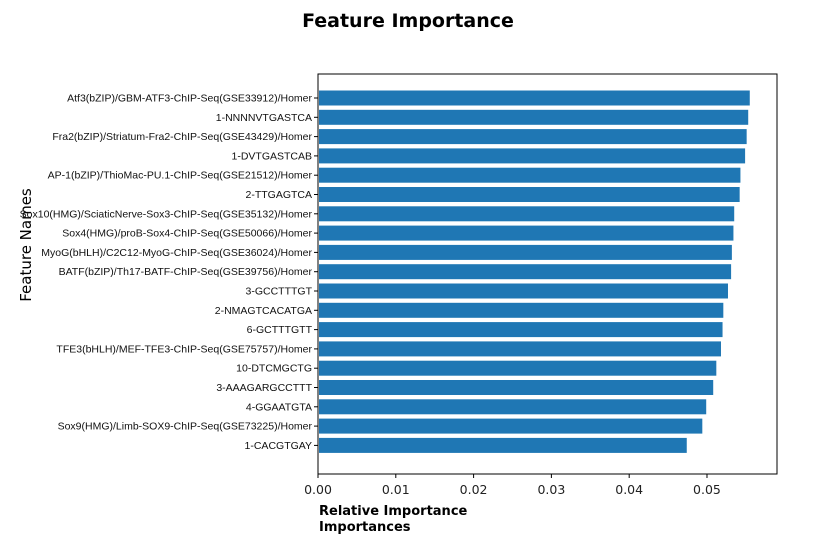 Image resolution: width=830 pixels, height=545 pixels. Describe the element at coordinates (278, 195) in the screenshot. I see `category-label-5: 2-TTGAGTCA` at that location.